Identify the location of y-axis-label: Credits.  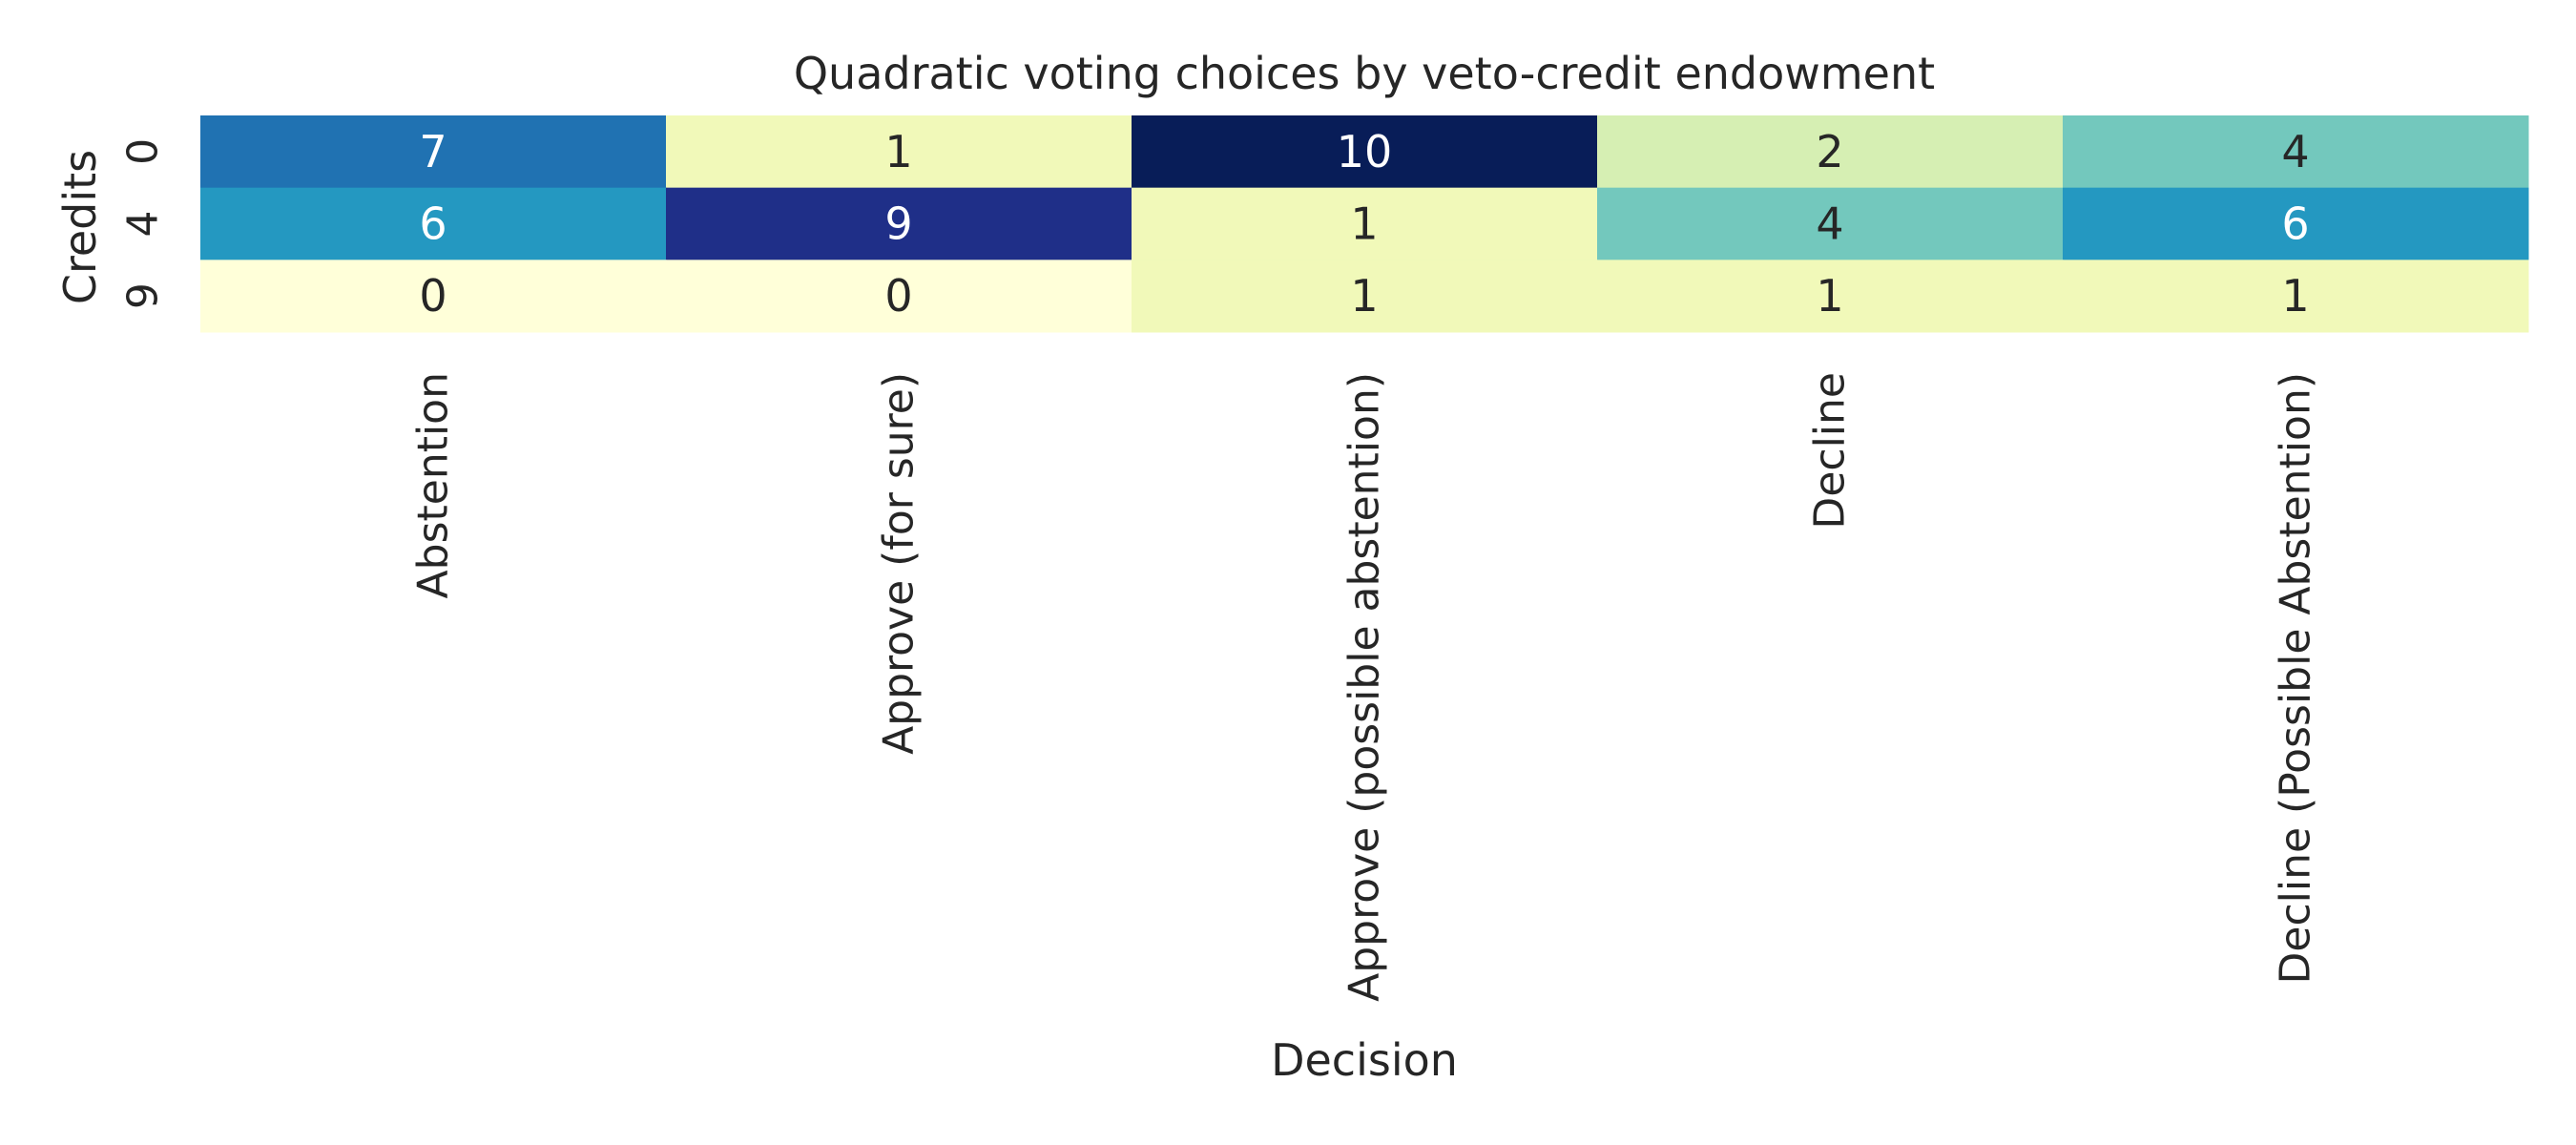
(80, 227).